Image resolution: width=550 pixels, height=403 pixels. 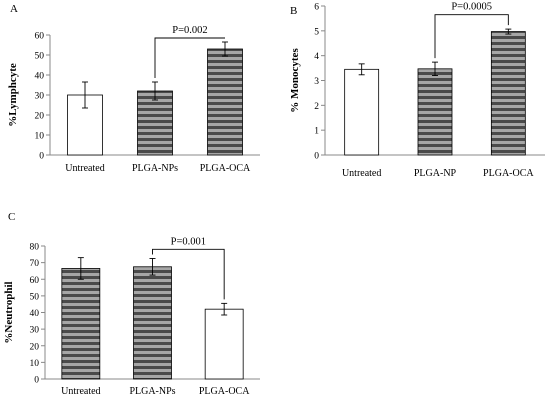 What do you see at coordinates (316, 8) in the screenshot?
I see `y-tick-label: 6` at bounding box center [316, 8].